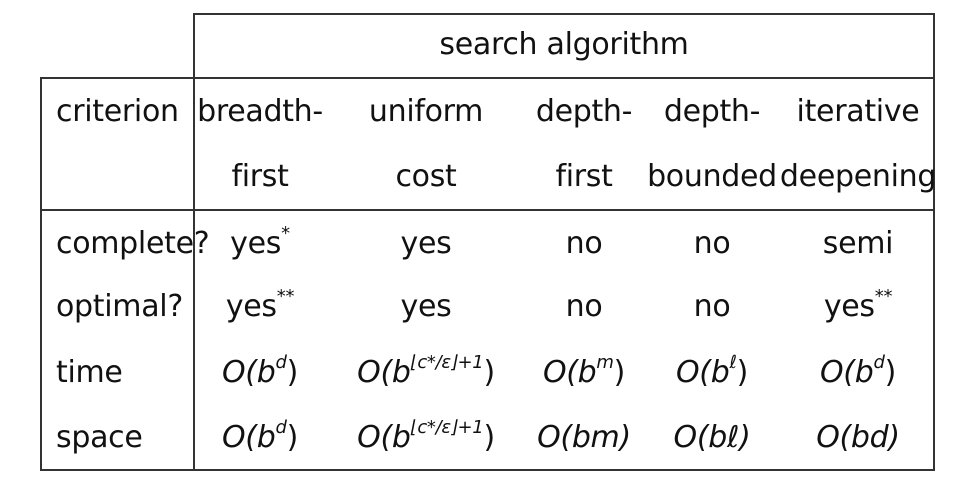  I want to click on cell-optimal-depth-first: no, so click(584, 306).